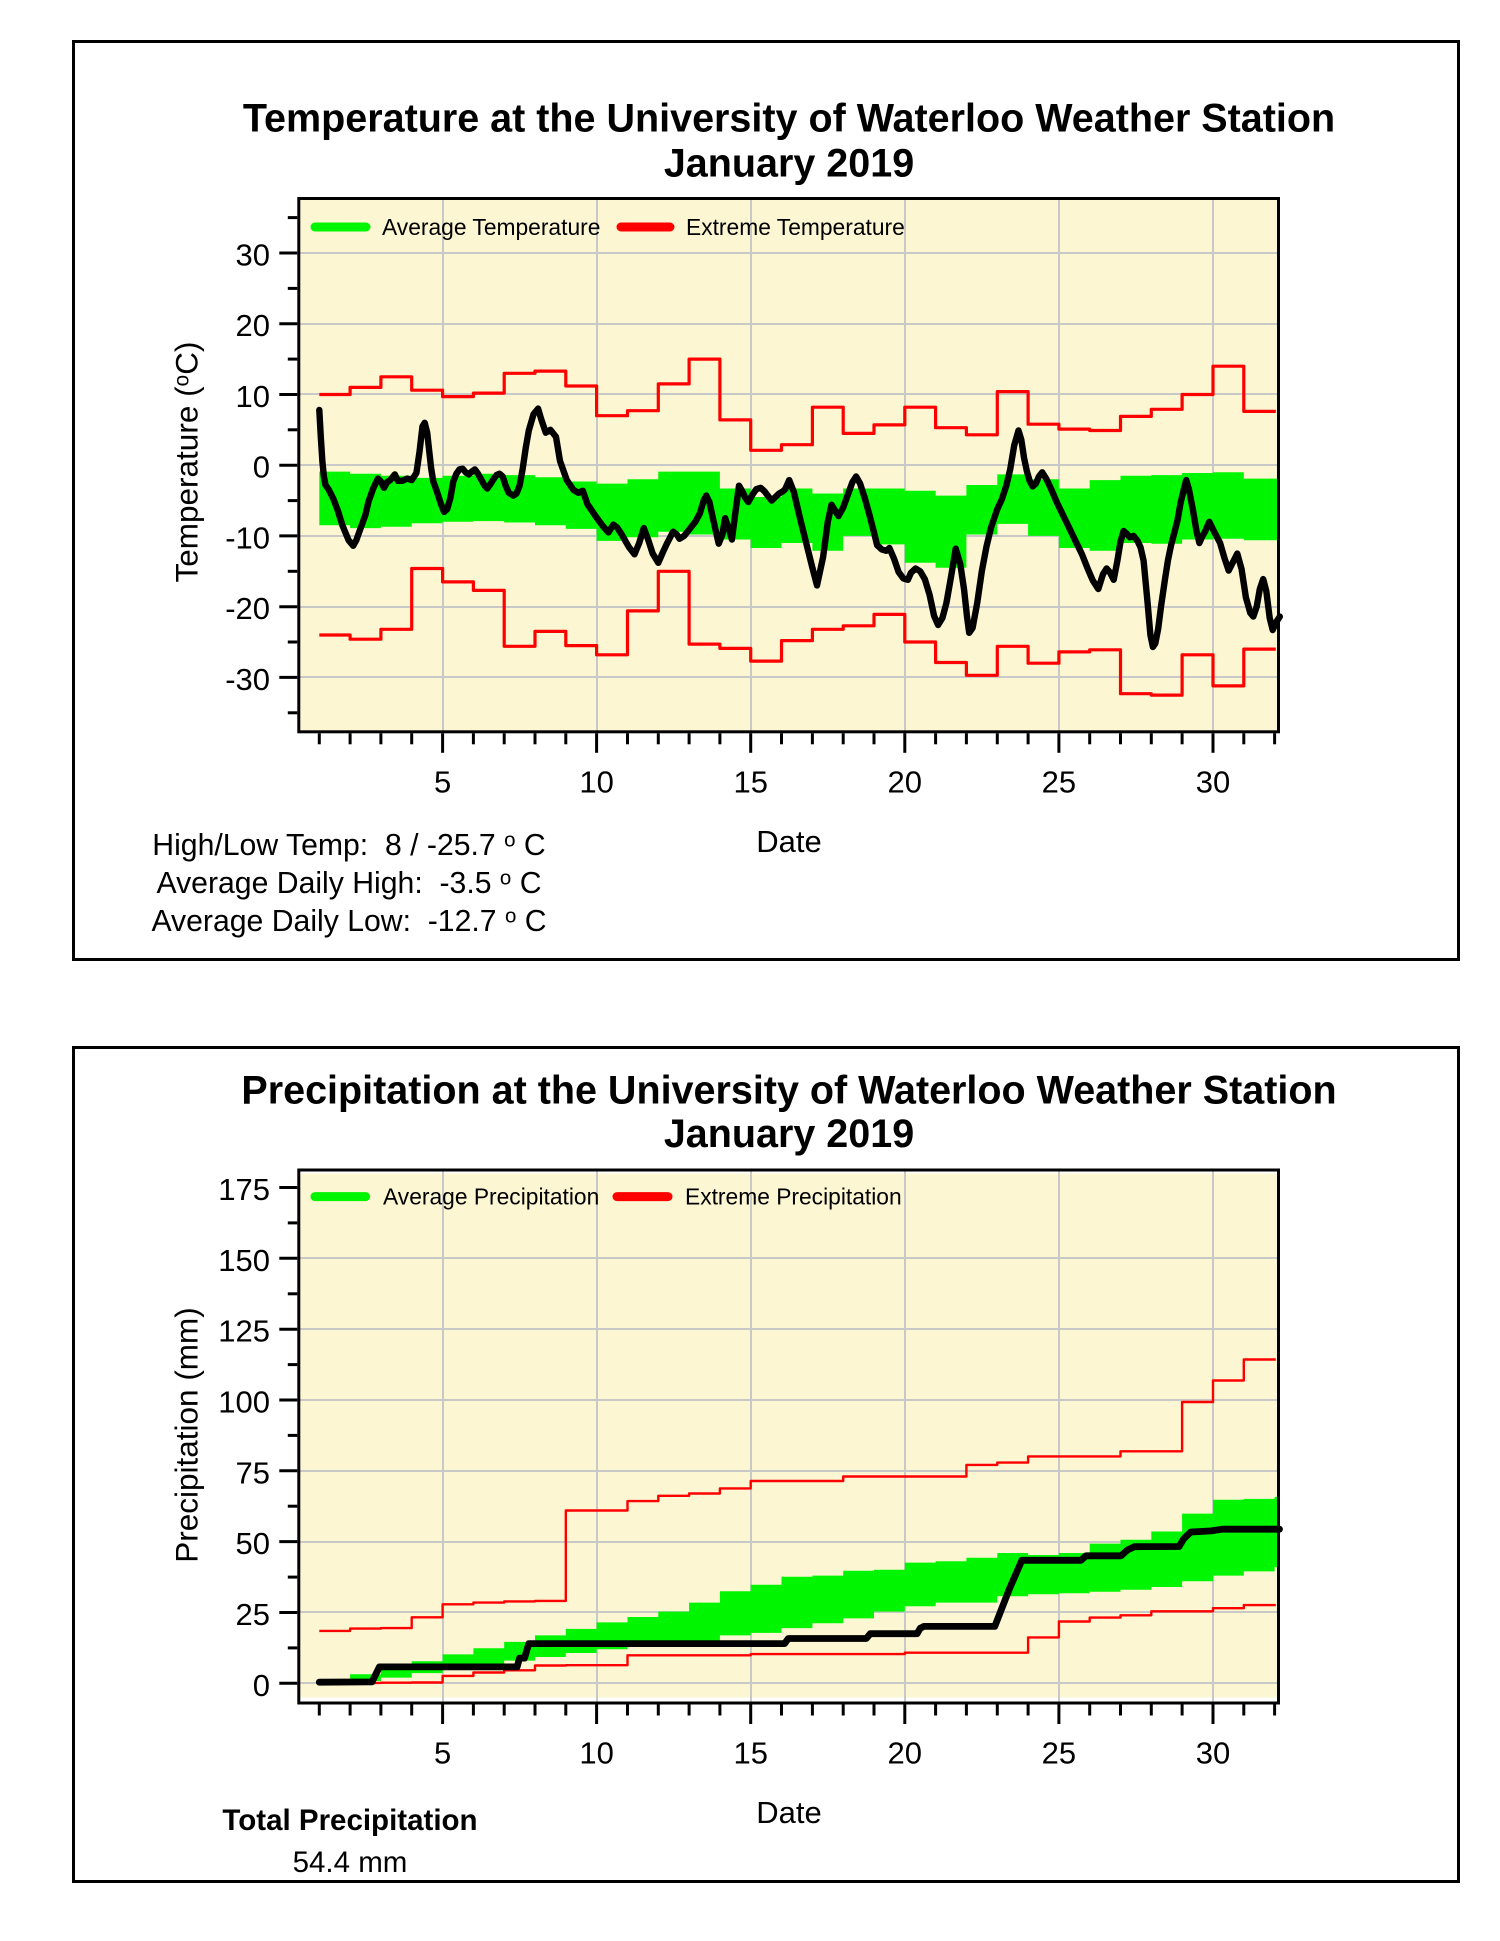 Image resolution: width=1500 pixels, height=1941 pixels. What do you see at coordinates (350, 1862) in the screenshot?
I see `svg-text: 54.4 mm` at bounding box center [350, 1862].